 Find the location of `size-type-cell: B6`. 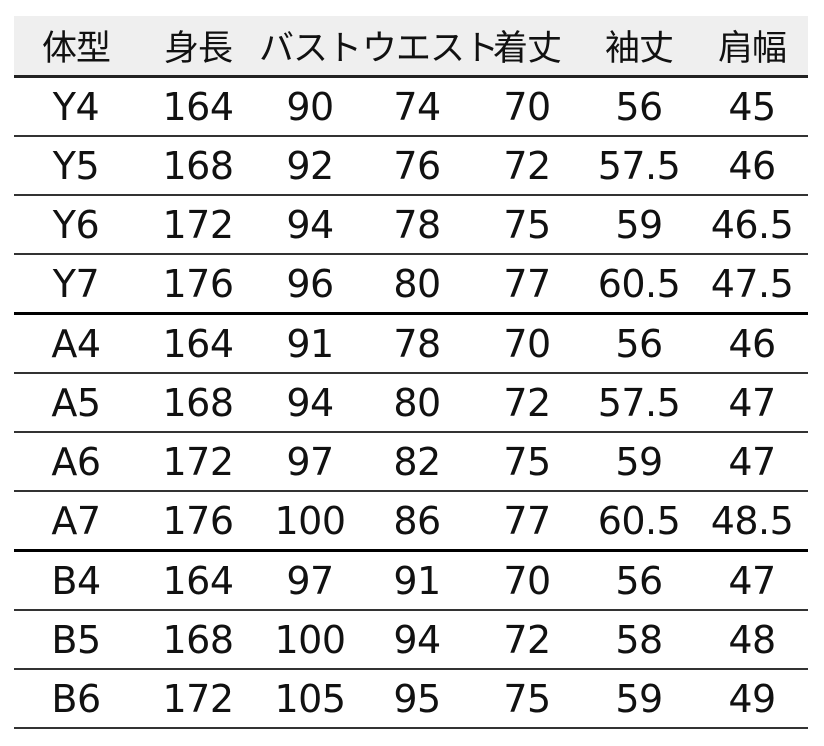

size-type-cell: B6 is located at coordinates (76, 699).